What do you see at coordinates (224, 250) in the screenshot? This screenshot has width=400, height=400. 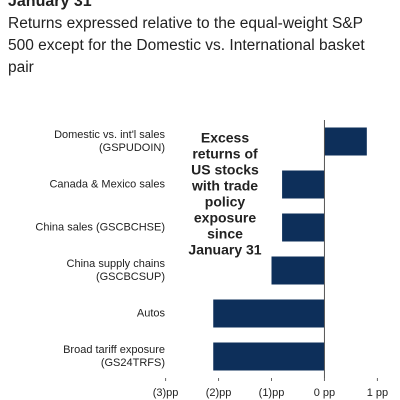 I see `annotation: January 31` at bounding box center [224, 250].